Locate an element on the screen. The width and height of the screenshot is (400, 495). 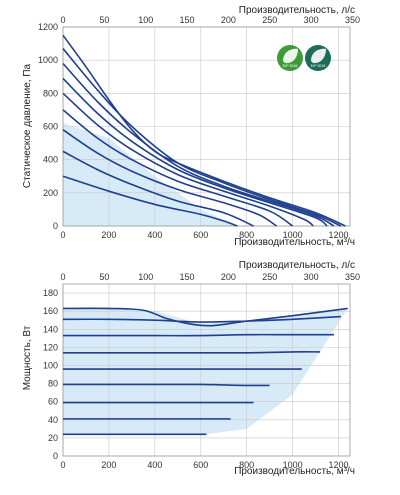
power-x-tick-label: 200 is located at coordinates (108, 465).